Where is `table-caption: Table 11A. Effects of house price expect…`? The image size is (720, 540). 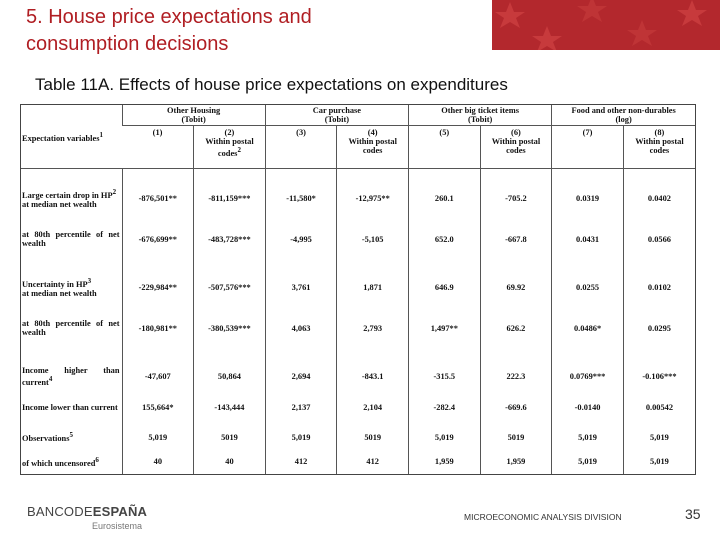
table-caption: Table 11A. Effects of house price expect… is located at coordinates (271, 84).